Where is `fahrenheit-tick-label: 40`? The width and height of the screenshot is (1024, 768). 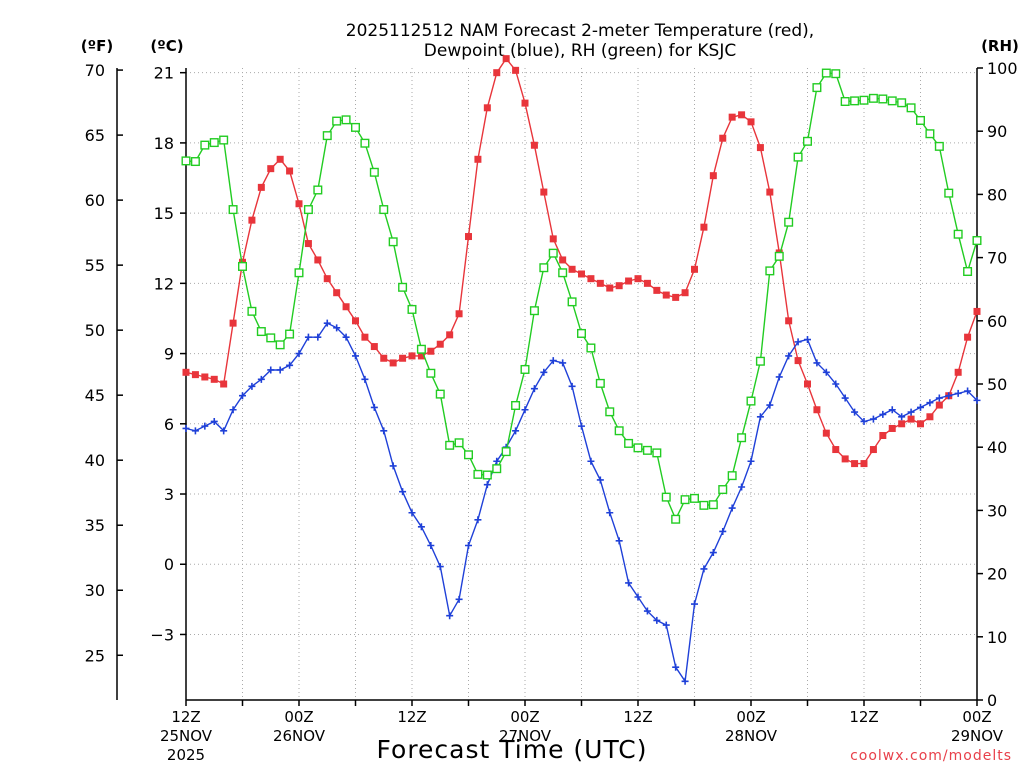
fahrenheit-tick-label: 40 is located at coordinates (95, 460).